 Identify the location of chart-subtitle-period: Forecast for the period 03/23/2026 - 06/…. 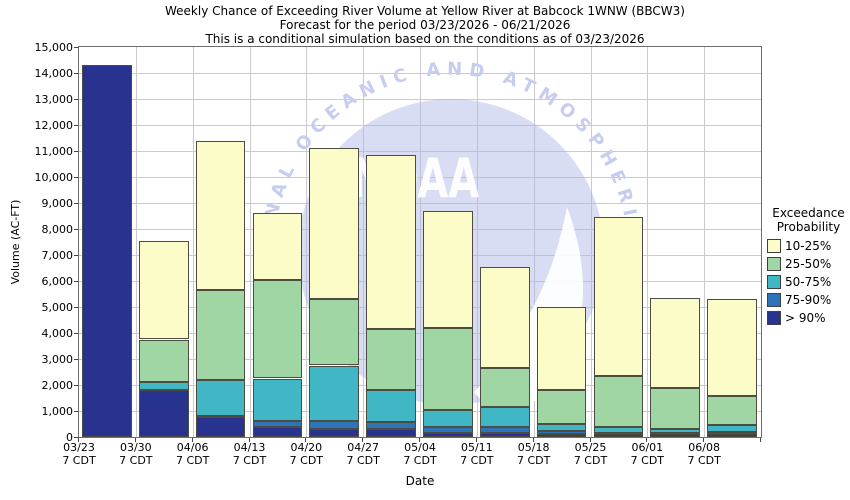
(425, 25).